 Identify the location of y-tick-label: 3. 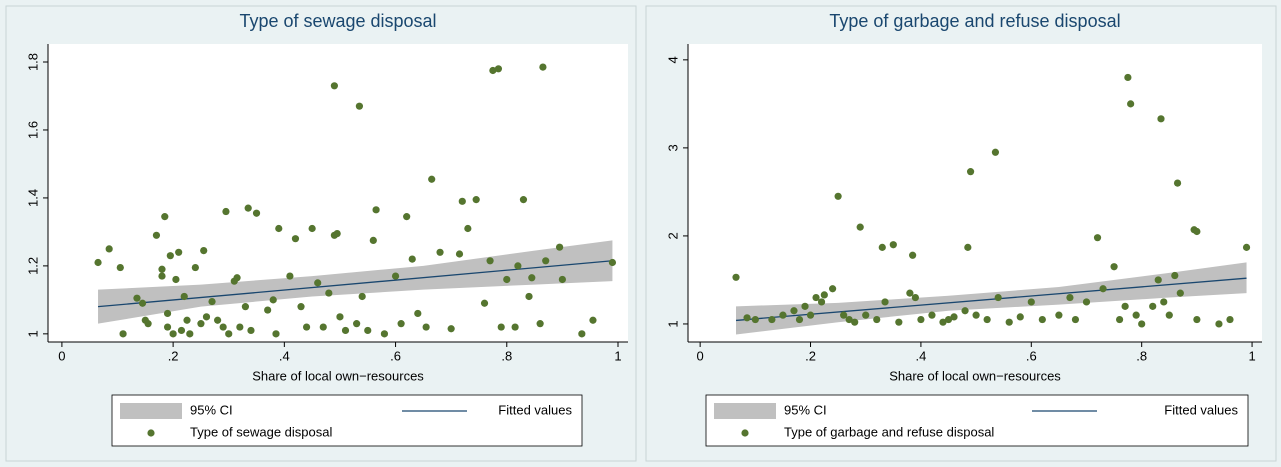
(672, 147).